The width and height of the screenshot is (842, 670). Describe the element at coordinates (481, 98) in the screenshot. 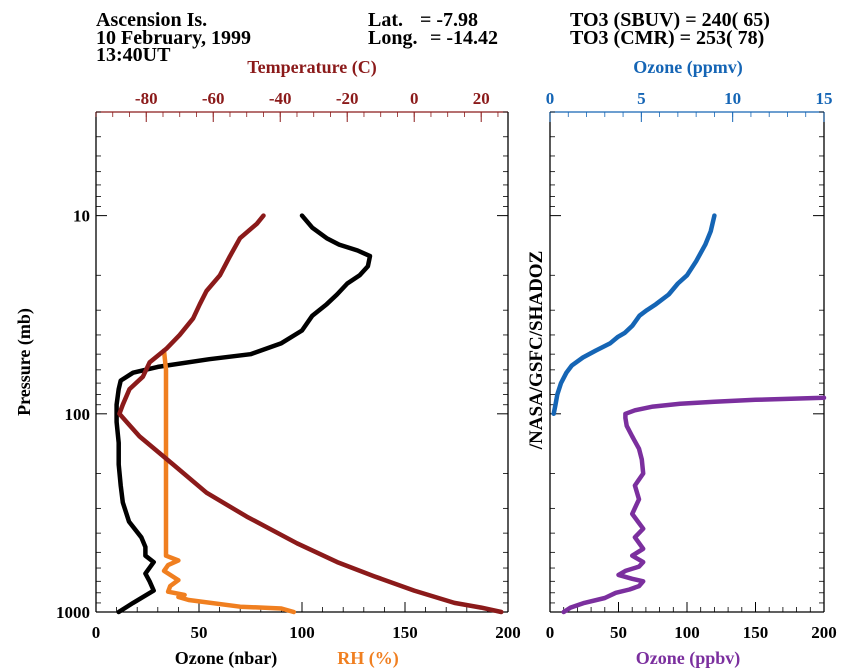

I see `x-top-tick-label: 20` at that location.